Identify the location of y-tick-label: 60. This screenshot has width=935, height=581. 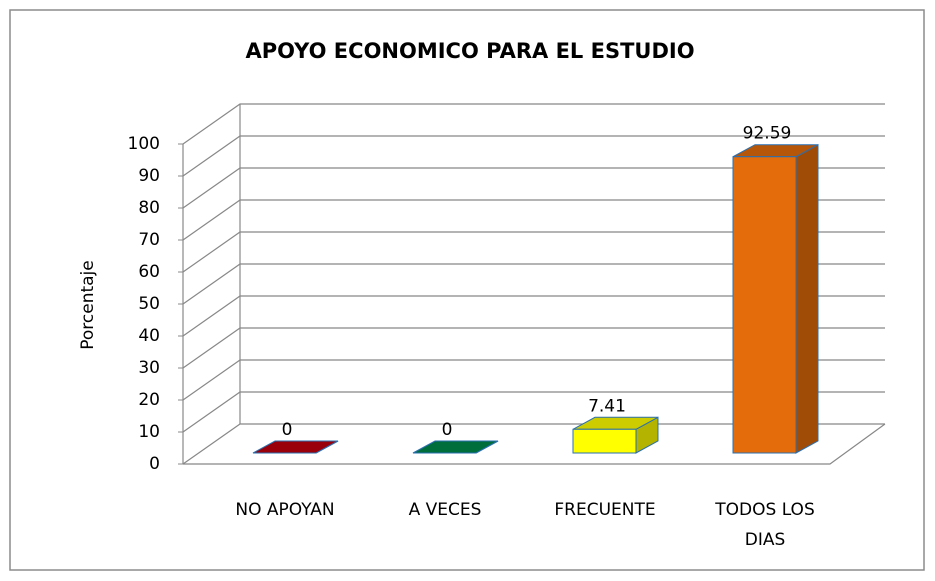
(149, 272).